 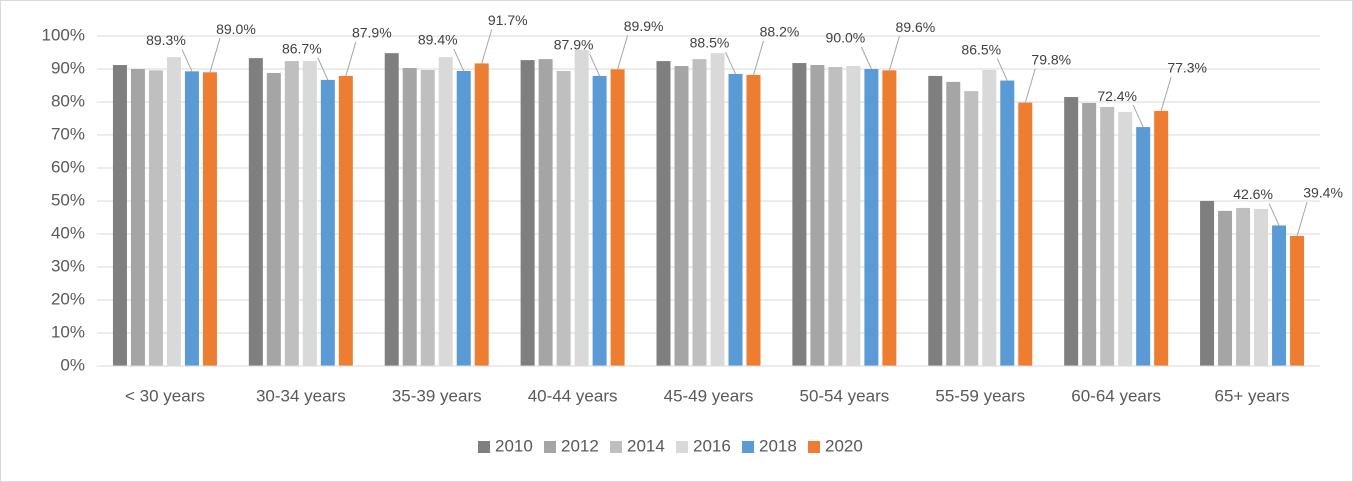 I want to click on data-label: 89.0%, so click(x=236, y=29).